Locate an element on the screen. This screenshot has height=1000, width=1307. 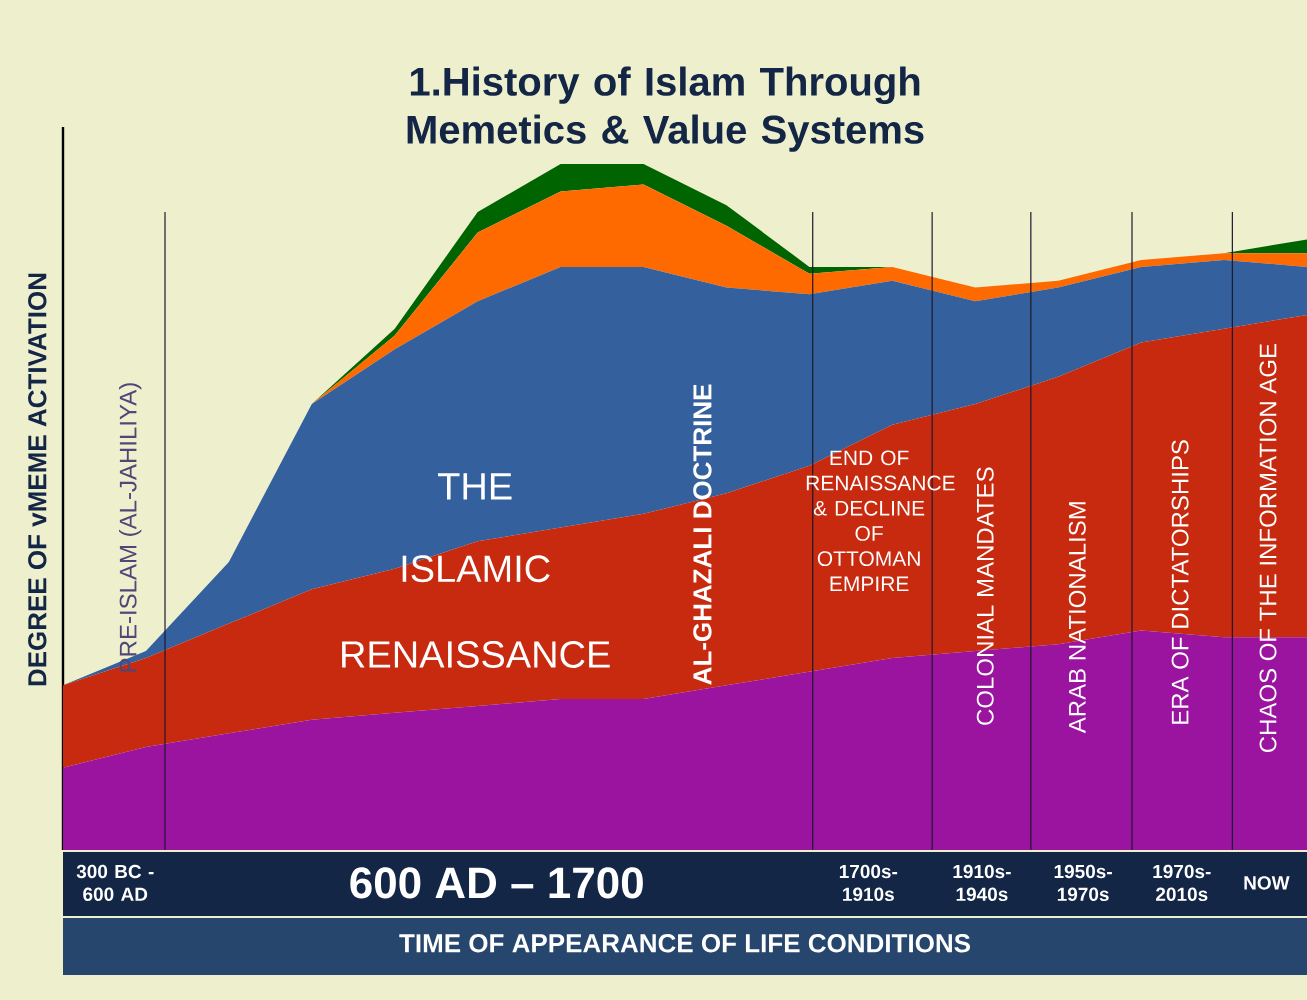
text: NOW is located at coordinates (1267, 883).